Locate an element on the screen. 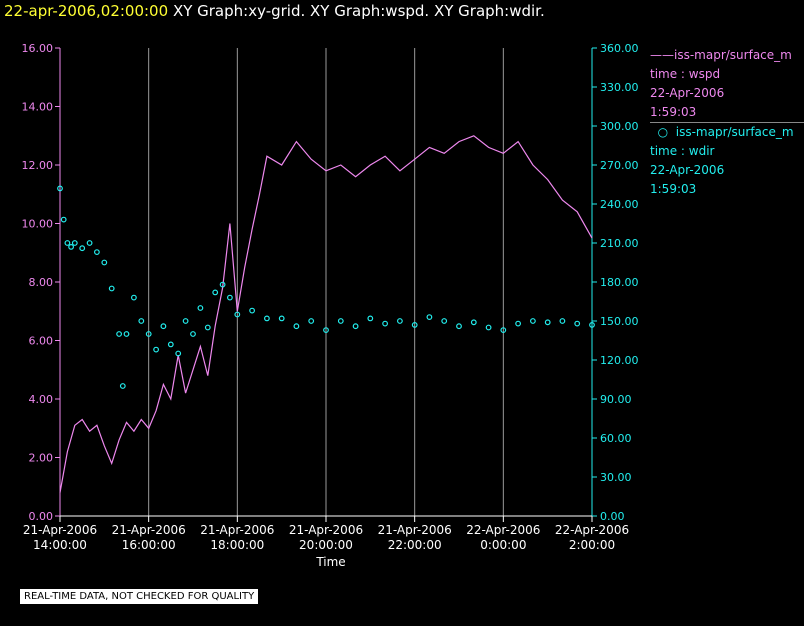 The width and height of the screenshot is (804, 626). x-tick-time: 18:00:00 is located at coordinates (237, 545).